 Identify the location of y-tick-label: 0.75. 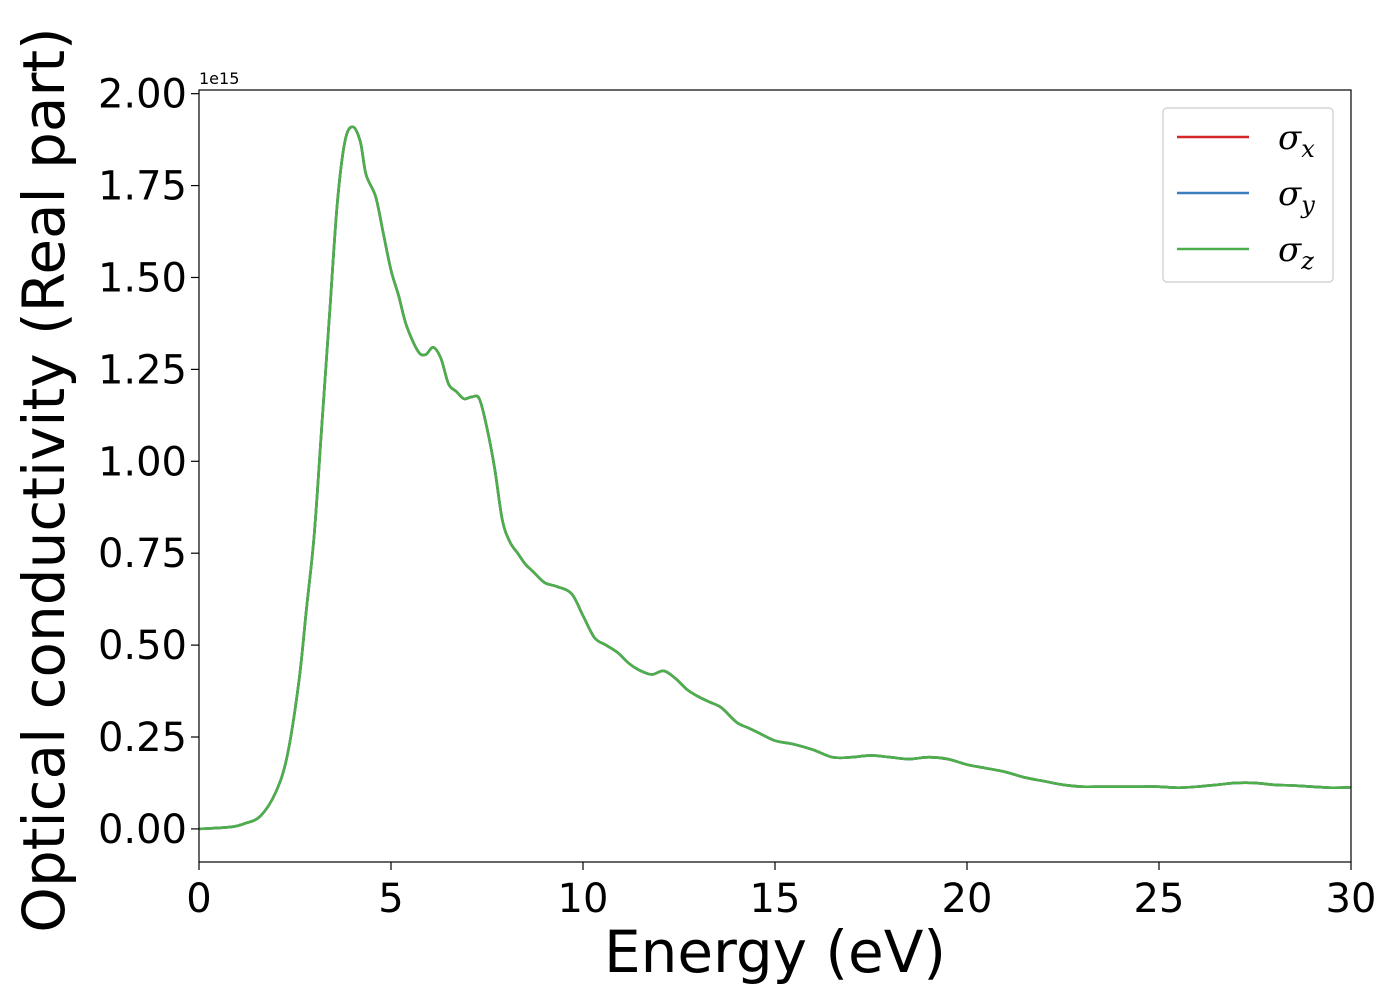
(142, 554).